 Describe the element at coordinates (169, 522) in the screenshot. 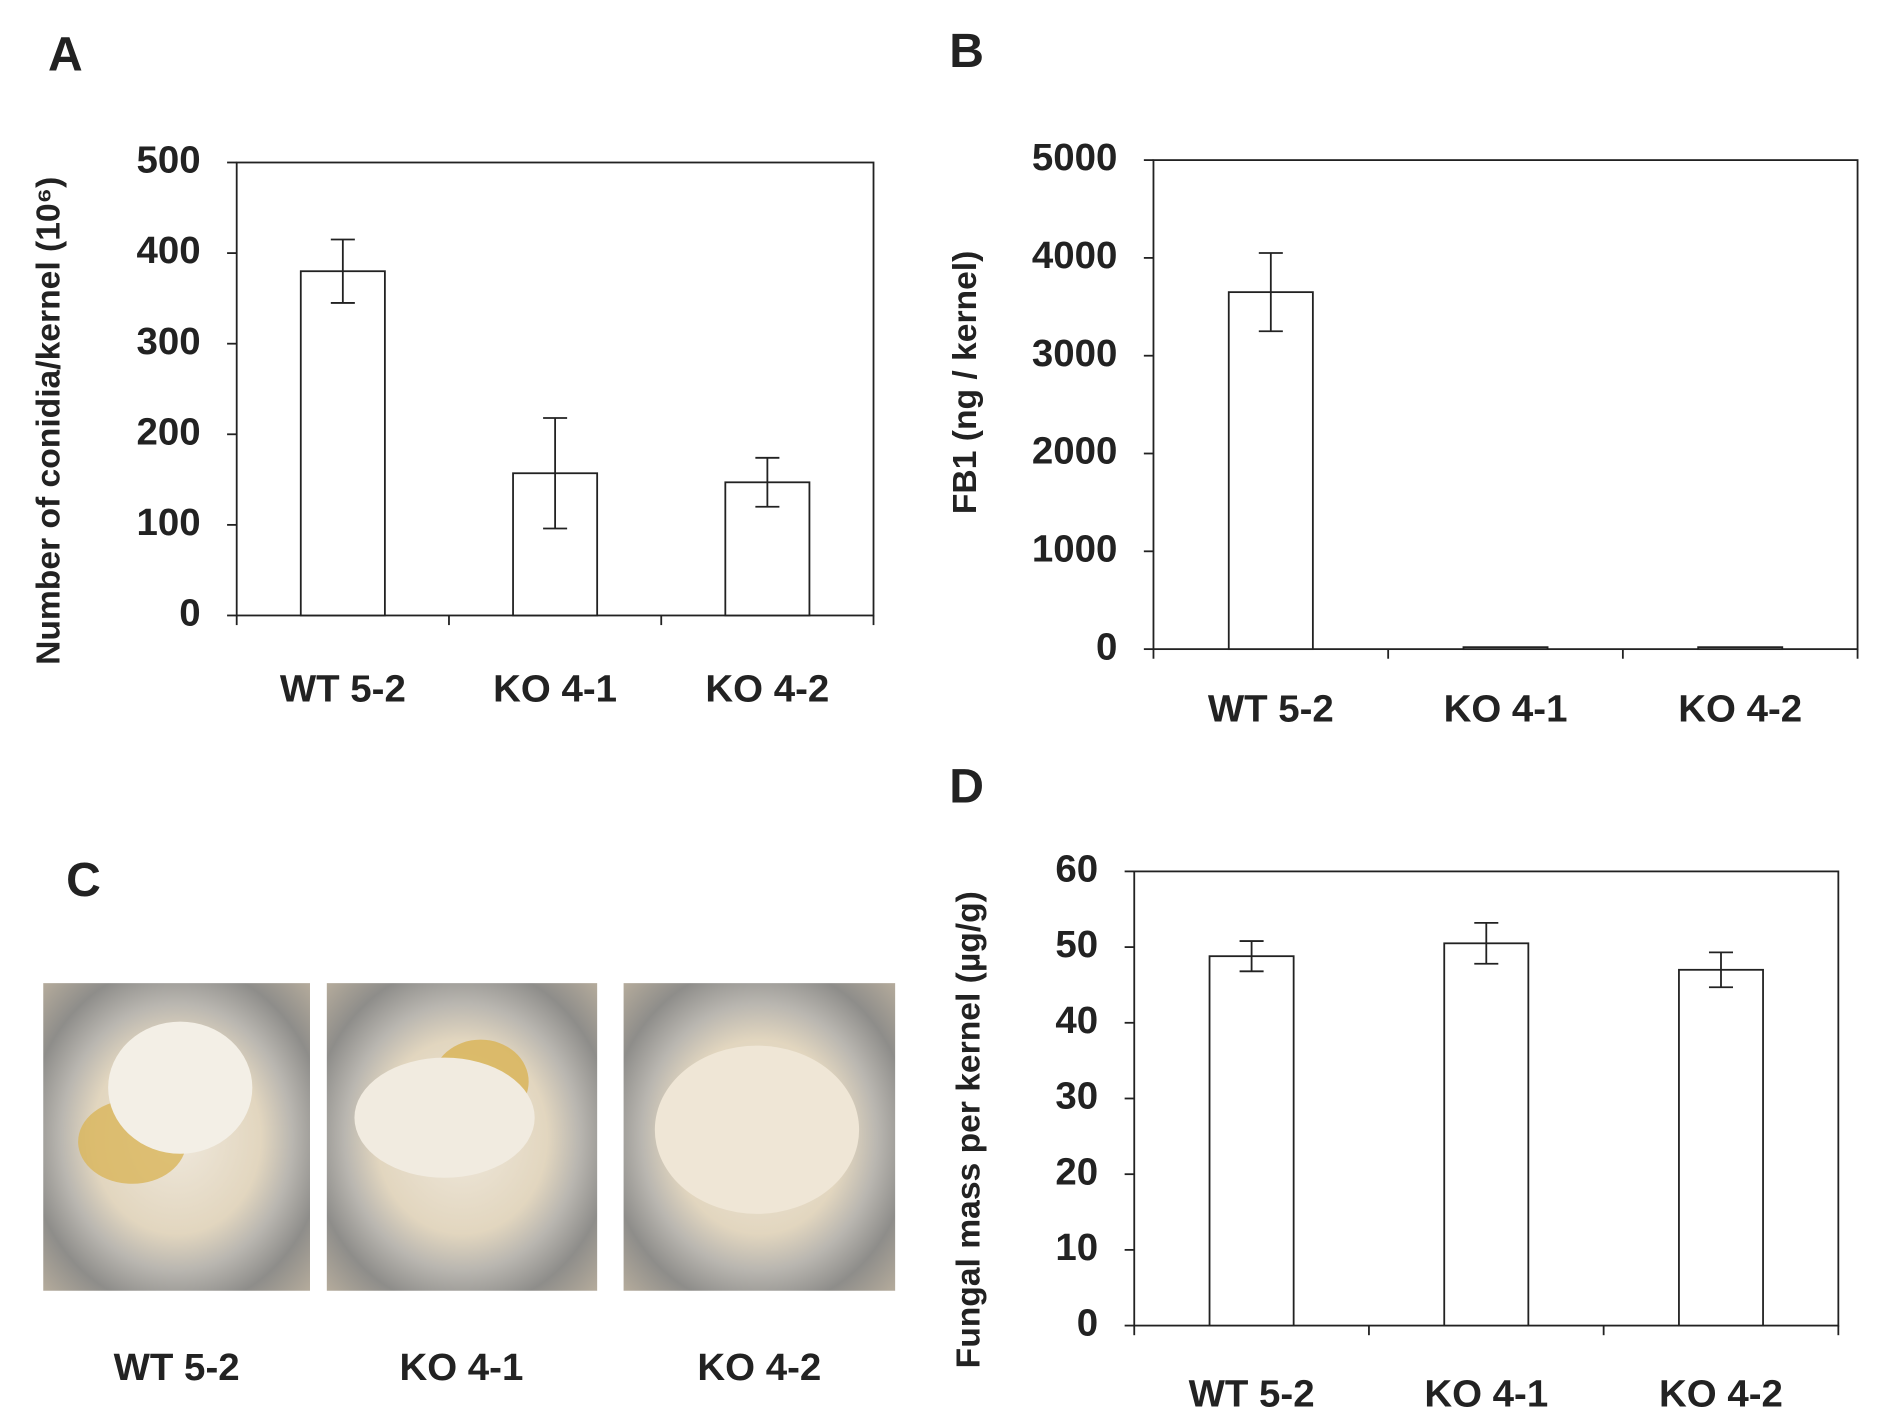

I see `y-tick-label: 100` at that location.